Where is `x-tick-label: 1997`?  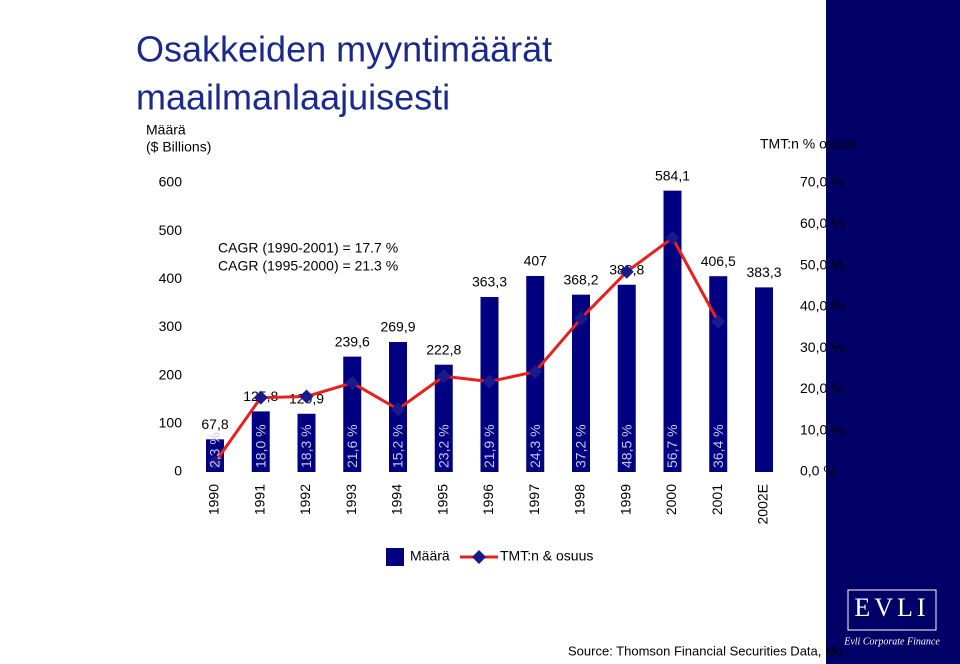
x-tick-label: 1997 is located at coordinates (534, 499).